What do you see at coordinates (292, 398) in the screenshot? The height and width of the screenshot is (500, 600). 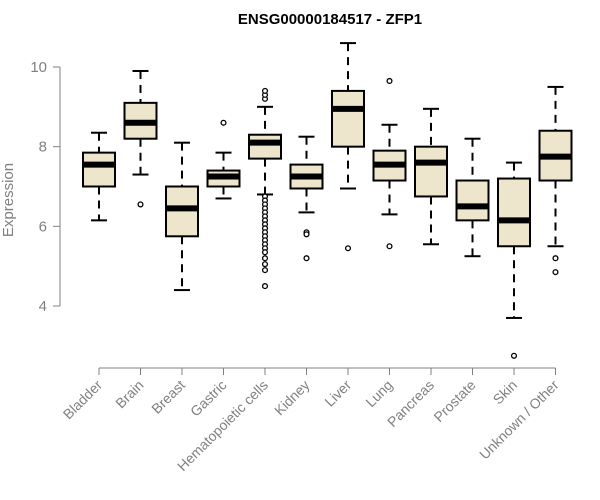 I see `x-tick-label: Kidney` at bounding box center [292, 398].